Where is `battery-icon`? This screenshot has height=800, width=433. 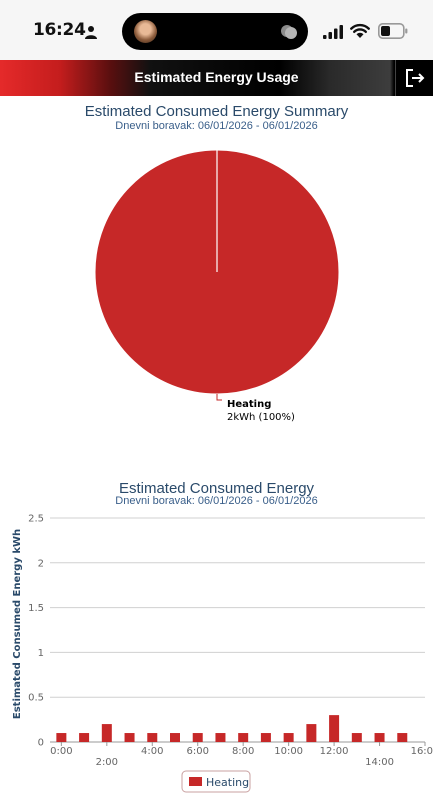 battery-icon is located at coordinates (393, 31).